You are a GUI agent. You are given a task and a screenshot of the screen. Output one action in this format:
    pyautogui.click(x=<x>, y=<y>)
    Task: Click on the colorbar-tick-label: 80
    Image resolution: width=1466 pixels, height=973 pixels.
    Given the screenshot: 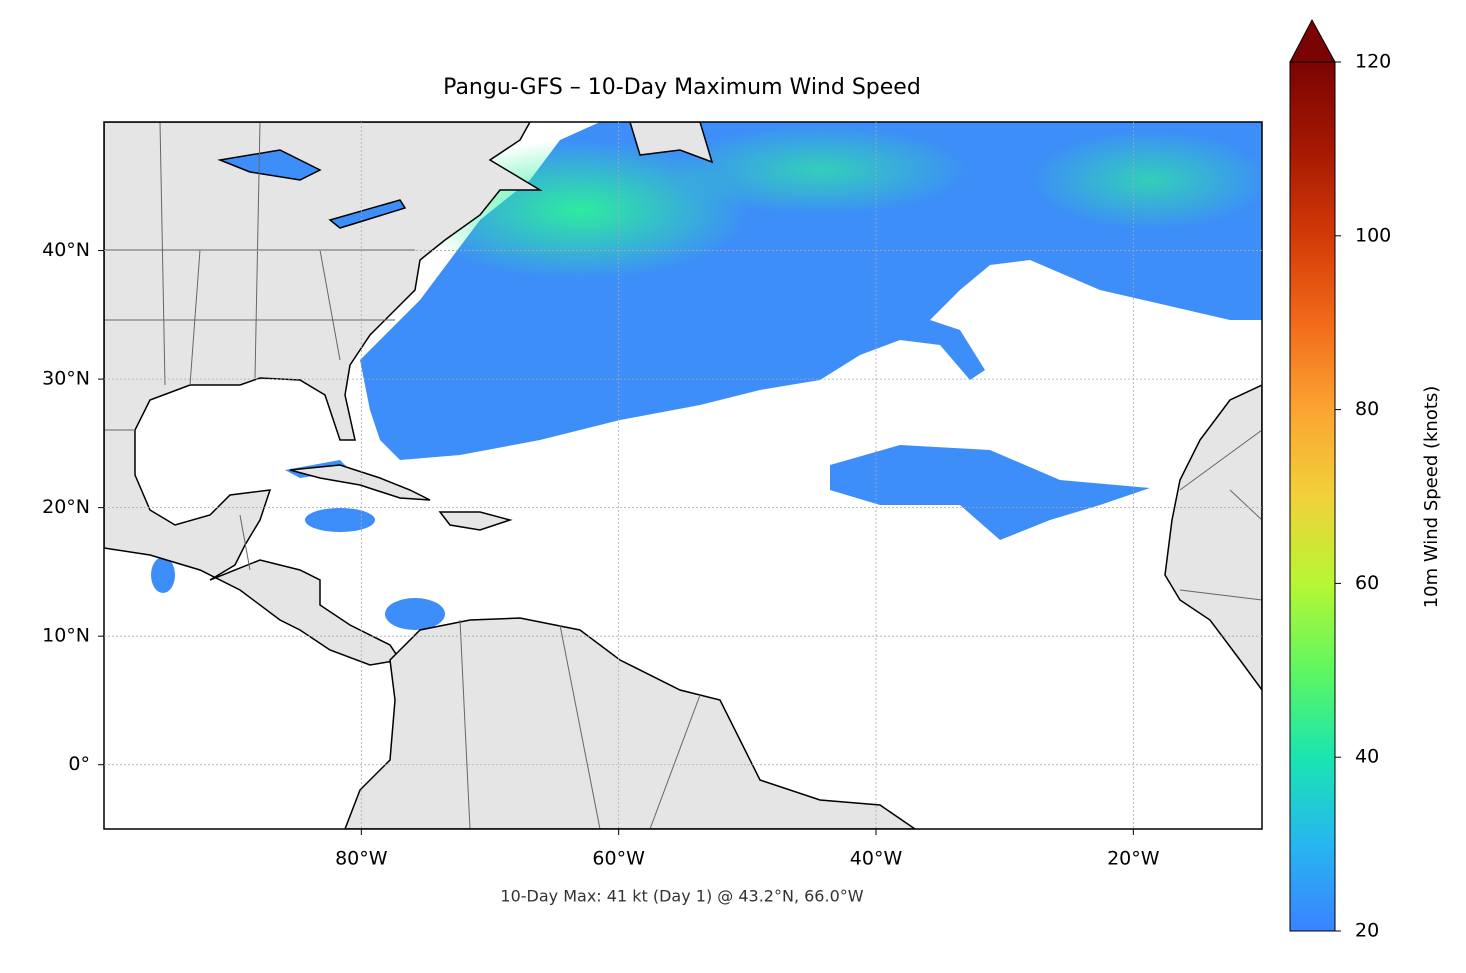 What is the action you would take?
    pyautogui.click(x=1367, y=409)
    